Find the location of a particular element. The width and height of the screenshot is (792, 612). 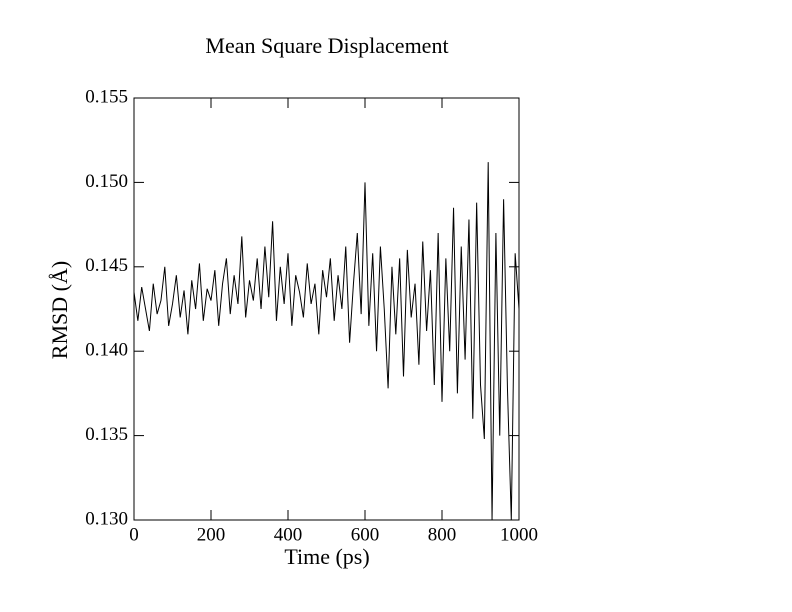

y-tick-label: 0.155 is located at coordinates (106, 96).